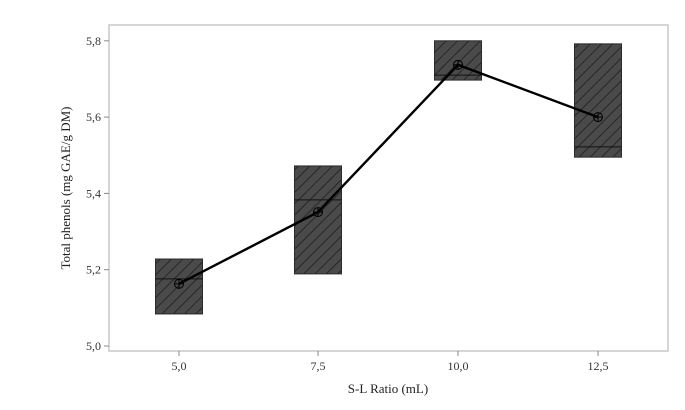 The width and height of the screenshot is (685, 410). I want to click on x-tick-label: 10,0, so click(458, 366).